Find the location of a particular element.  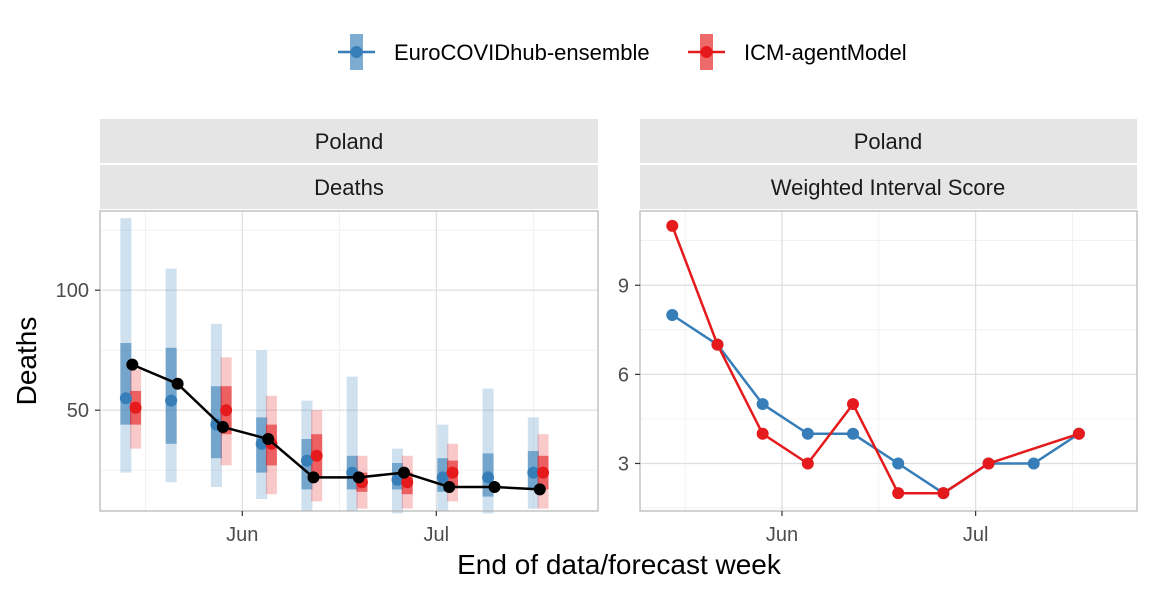

strip-country-deaths: Poland is located at coordinates (349, 141).